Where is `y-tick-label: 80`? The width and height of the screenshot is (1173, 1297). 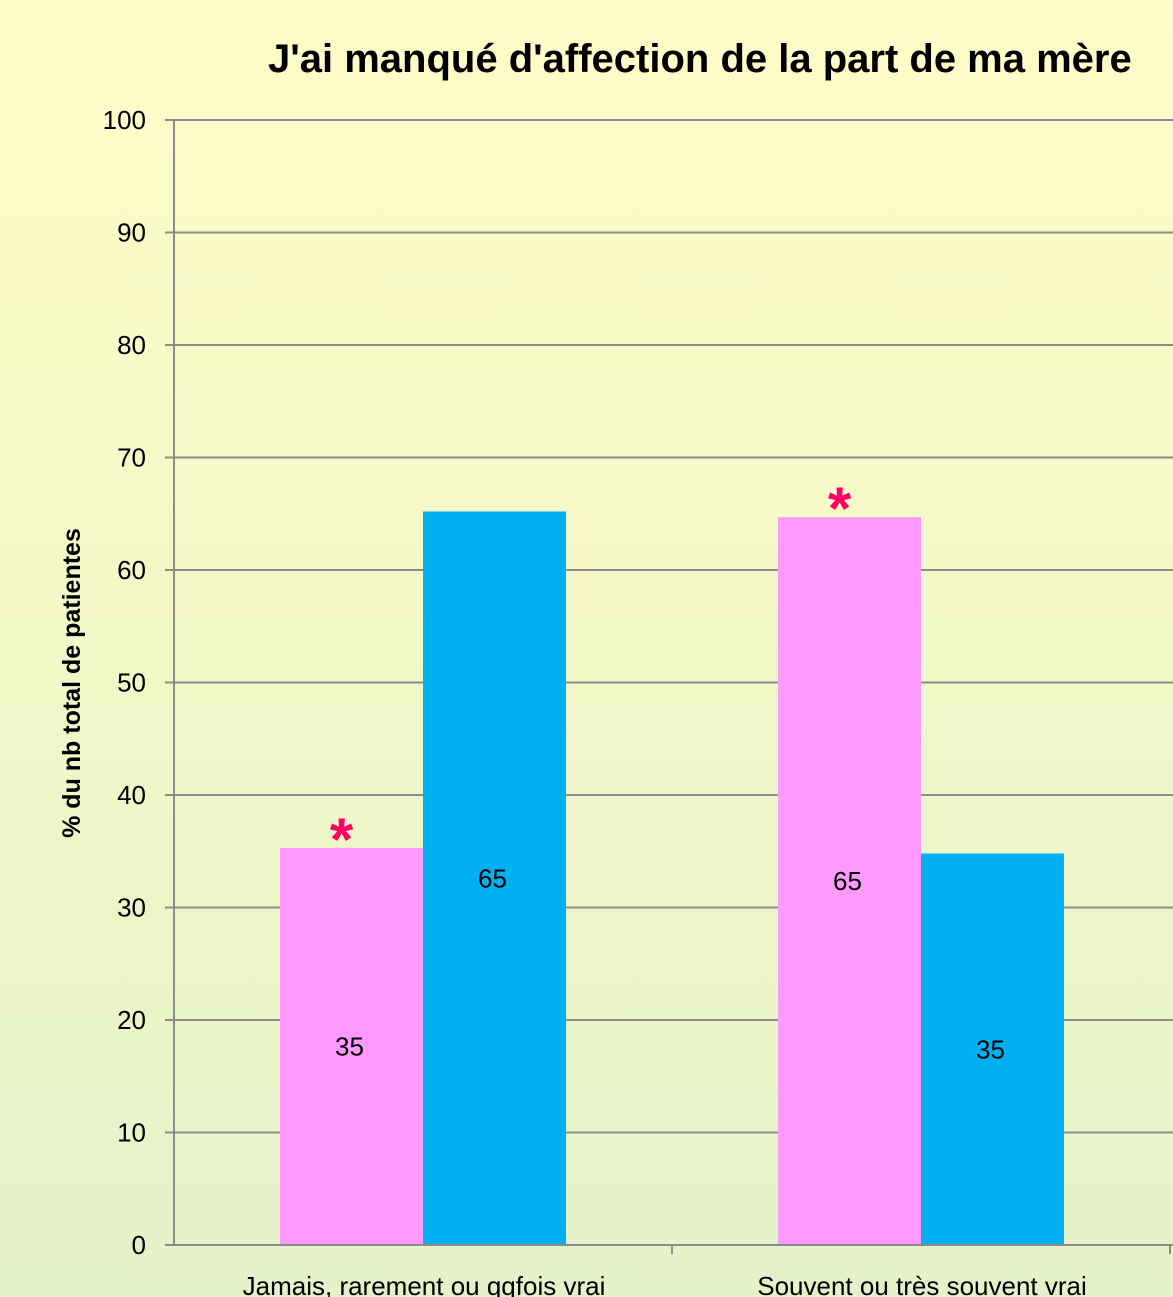 y-tick-label: 80 is located at coordinates (131, 345).